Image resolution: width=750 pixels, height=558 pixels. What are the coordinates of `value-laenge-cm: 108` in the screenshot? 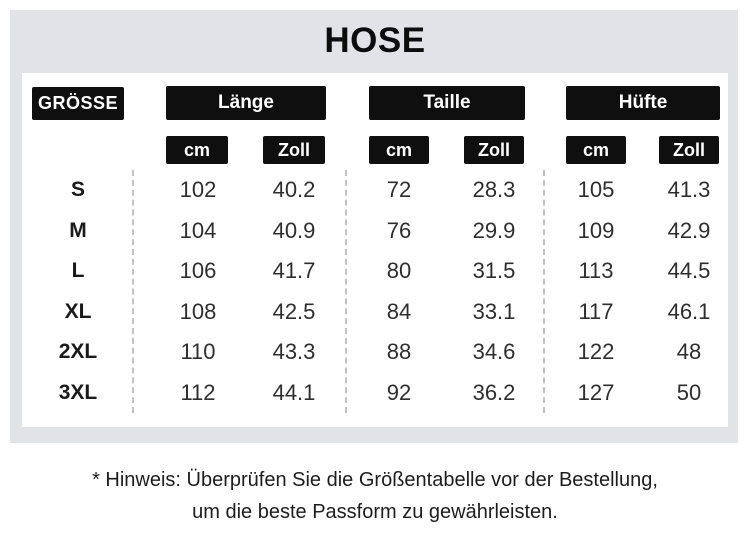 It's located at (198, 311).